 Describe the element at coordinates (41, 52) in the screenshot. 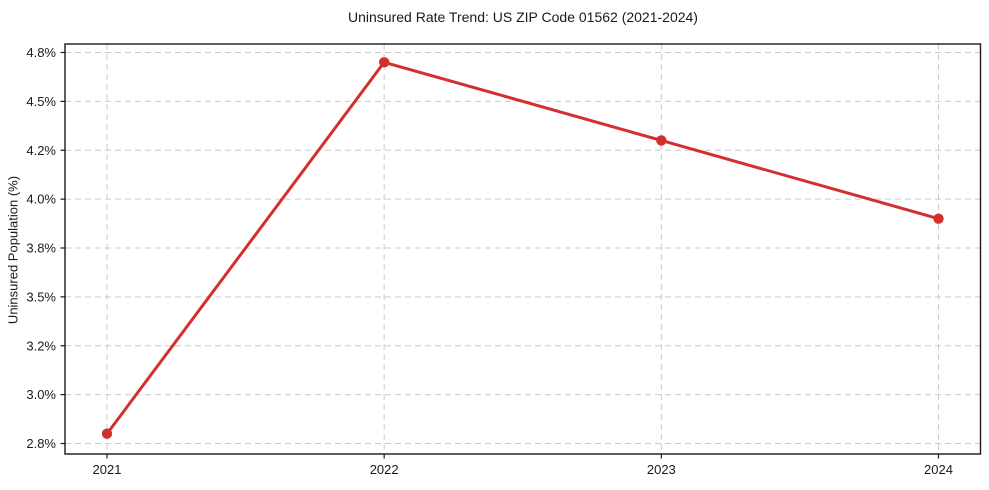

I see `y-tick-label: 4.8%` at that location.